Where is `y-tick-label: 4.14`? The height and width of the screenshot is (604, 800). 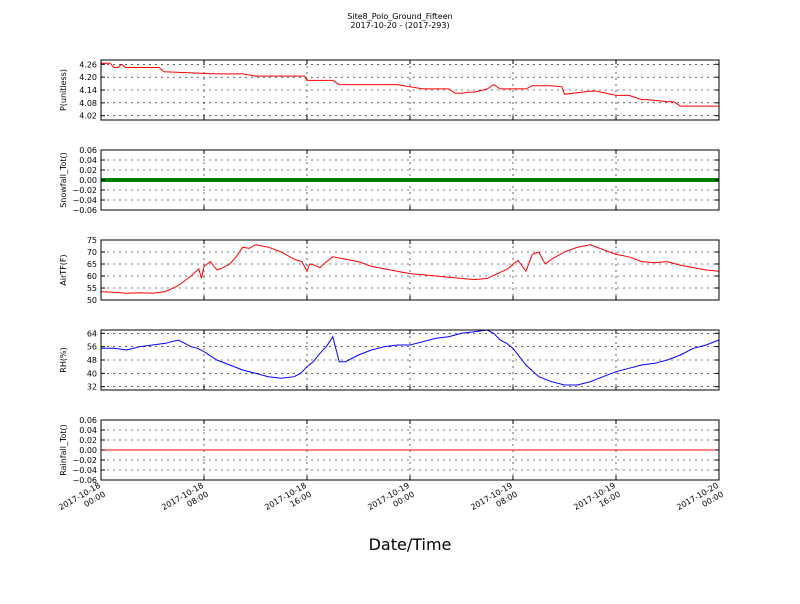
y-tick-label: 4.14 is located at coordinates (88, 90).